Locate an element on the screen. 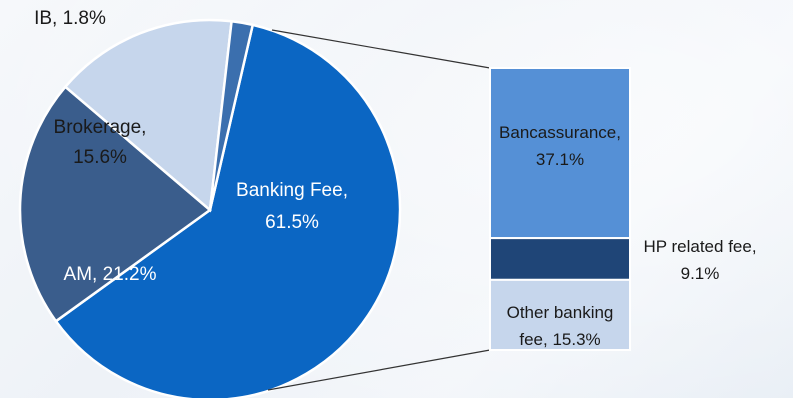  pie-slice-brokerage is located at coordinates (148, 115).